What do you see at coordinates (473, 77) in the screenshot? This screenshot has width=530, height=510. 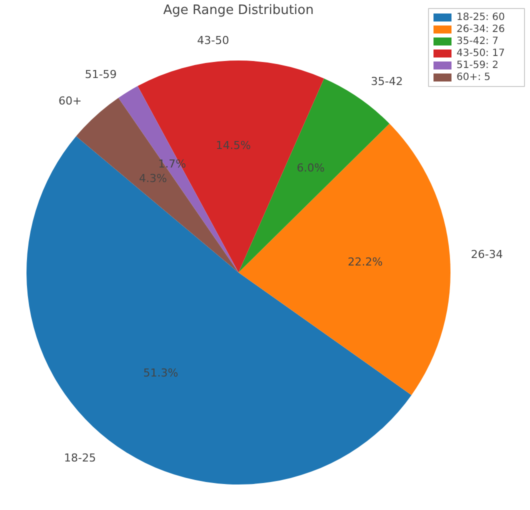 I see `legend-label: 60+: 5` at bounding box center [473, 77].